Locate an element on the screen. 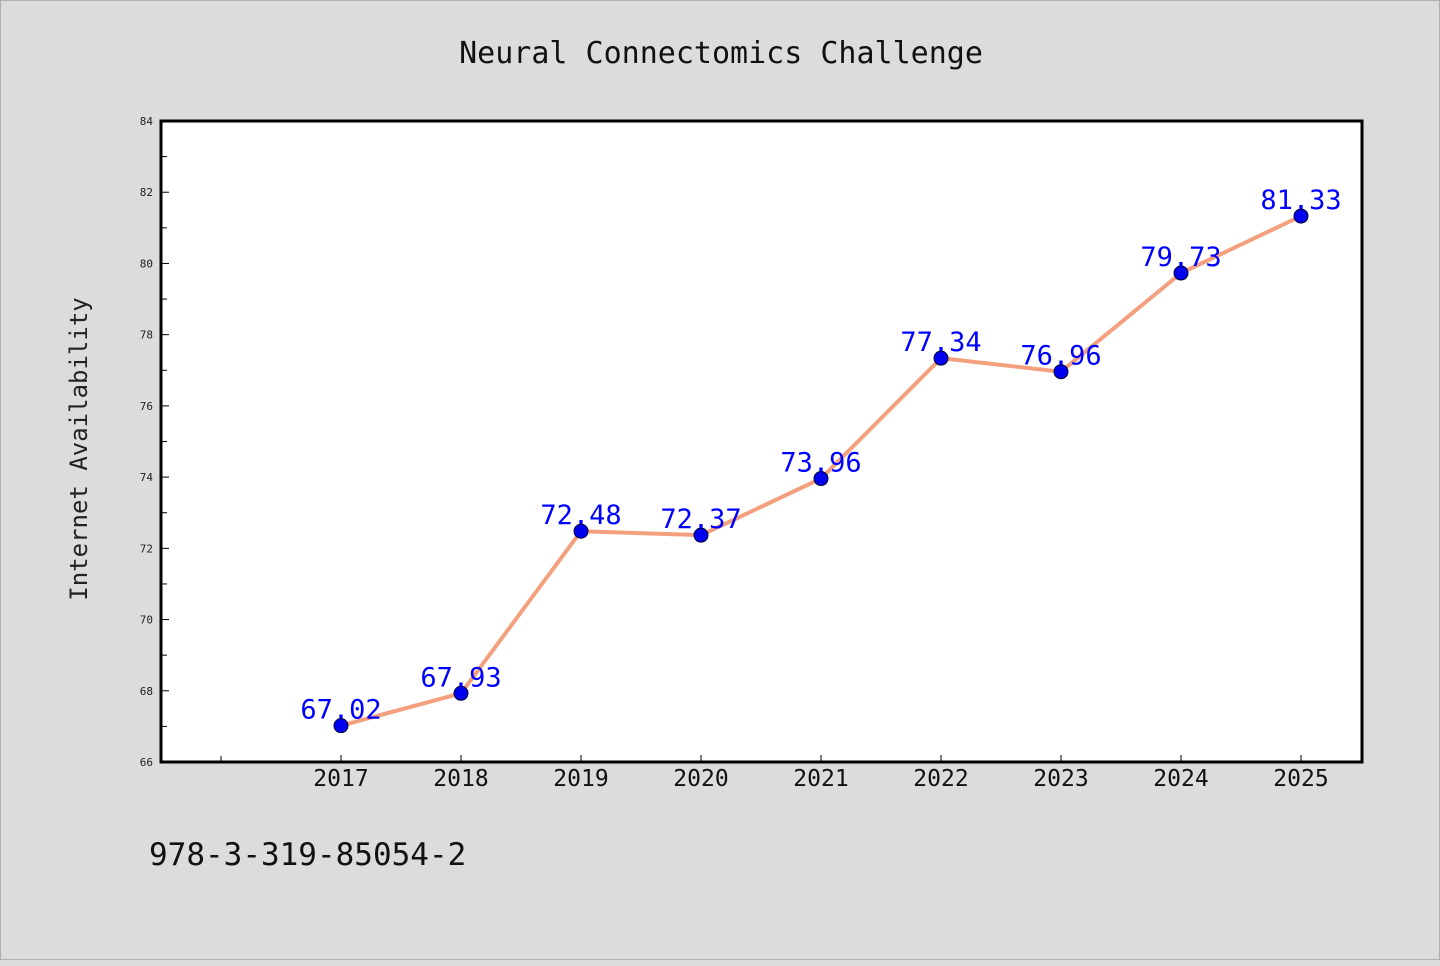 Image resolution: width=1440 pixels, height=966 pixels. x-tick-label: 2025 is located at coordinates (1300, 779).